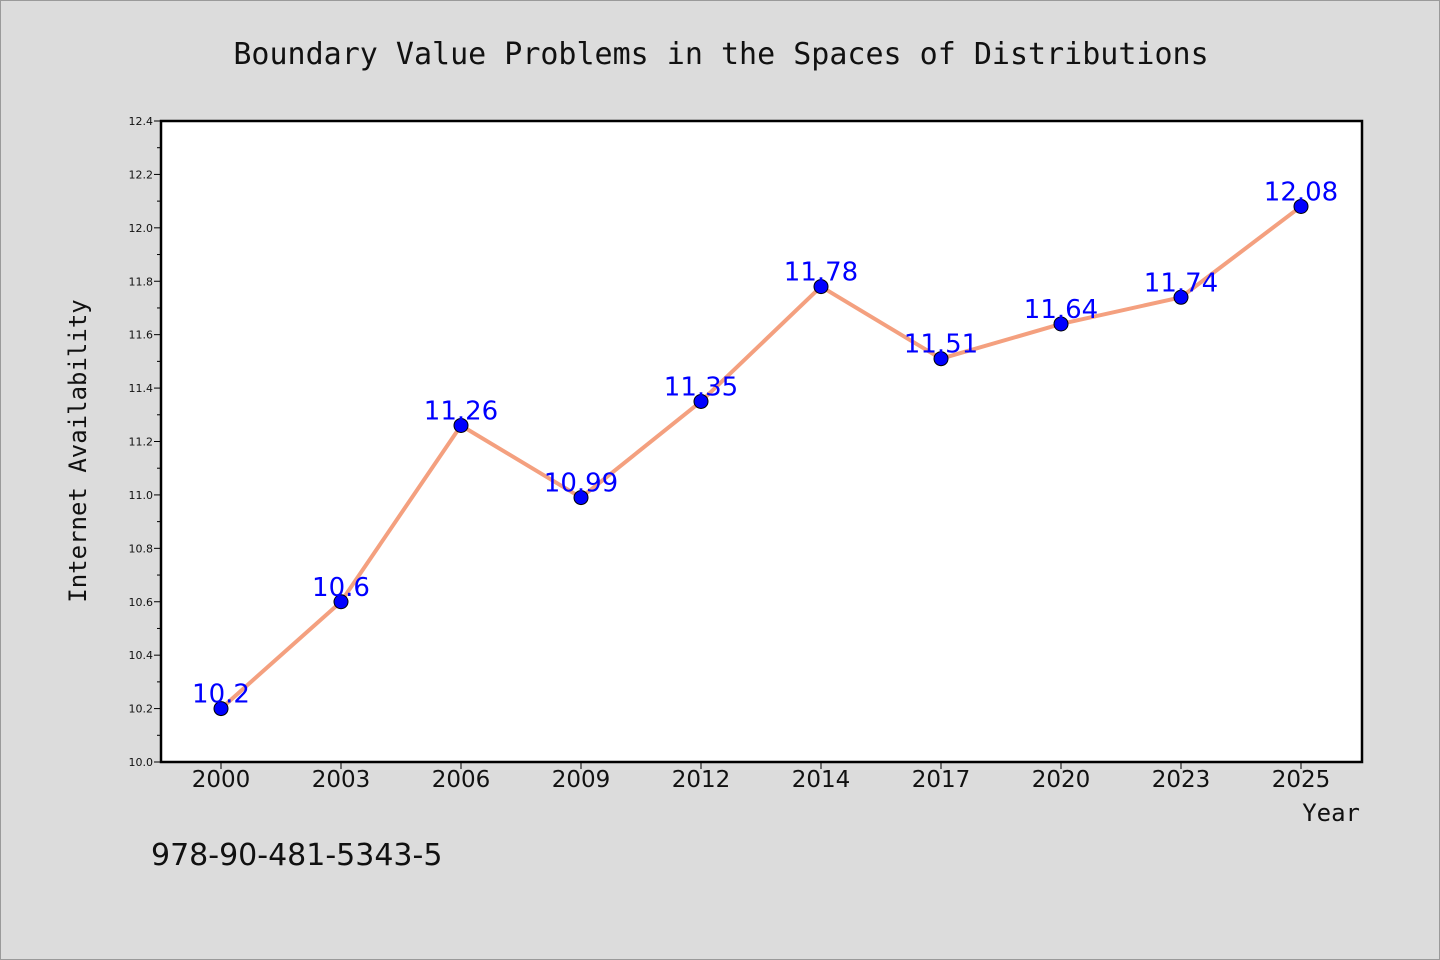  What do you see at coordinates (141, 228) in the screenshot?
I see `y-tick-label: 12.0` at bounding box center [141, 228].